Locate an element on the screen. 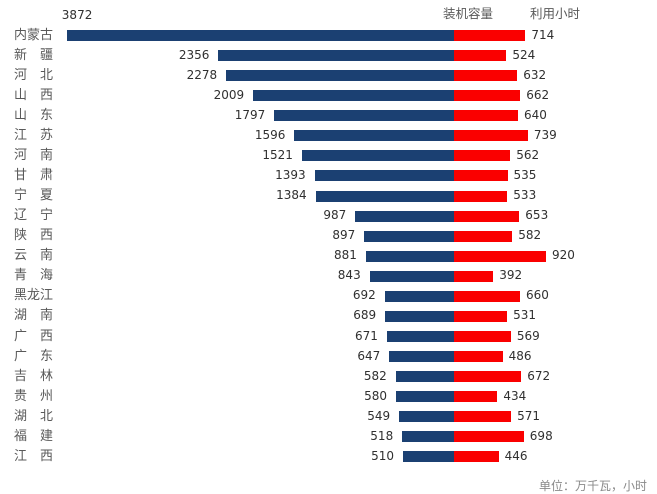 Image resolution: width=657 pixels, height=494 pixels. category-label: 宁 夏 is located at coordinates (33, 196).